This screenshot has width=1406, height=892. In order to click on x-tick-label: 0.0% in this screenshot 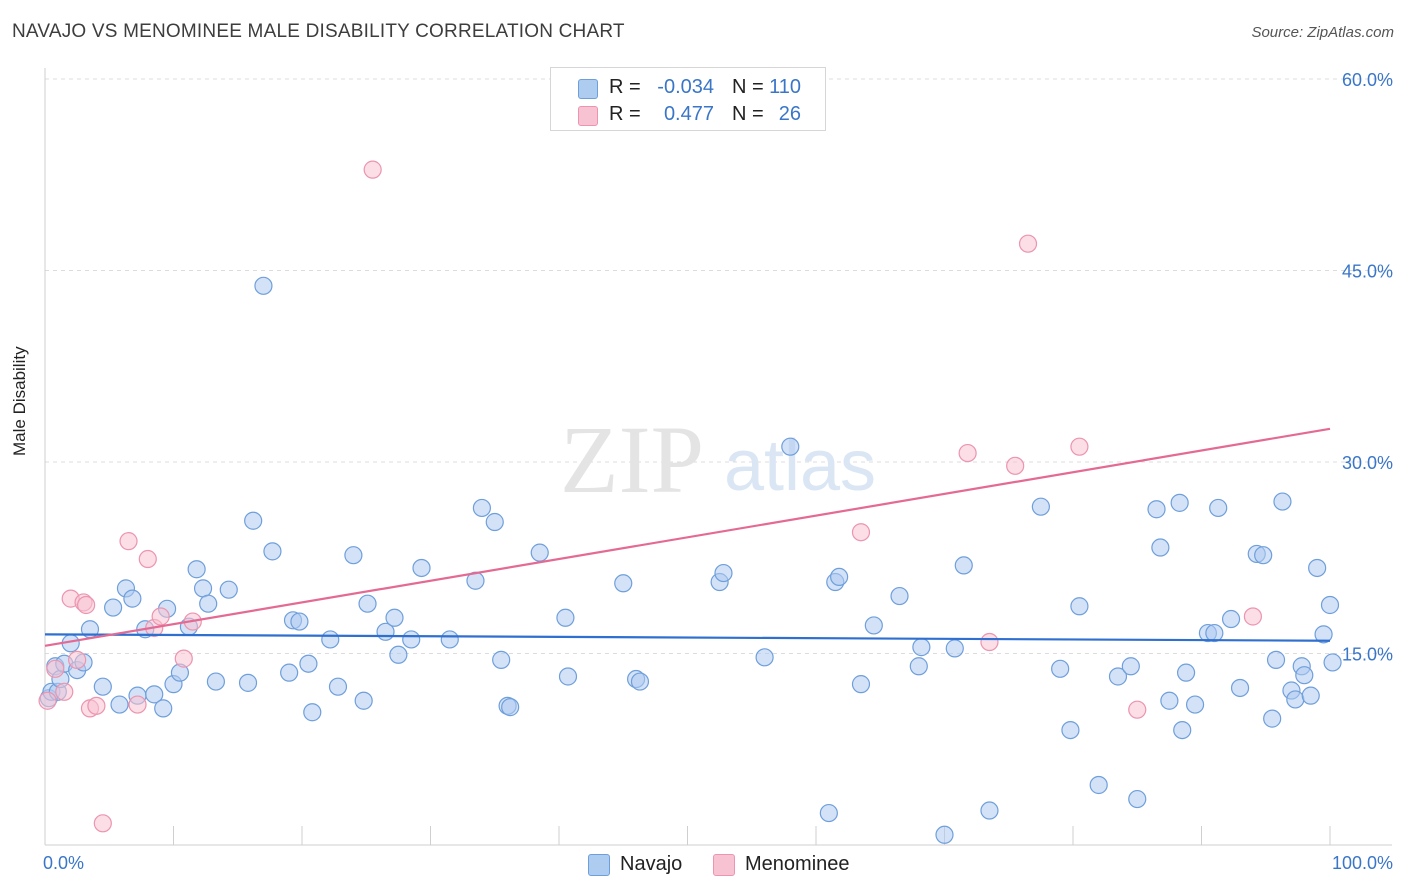, I will do `click(63, 863)`.